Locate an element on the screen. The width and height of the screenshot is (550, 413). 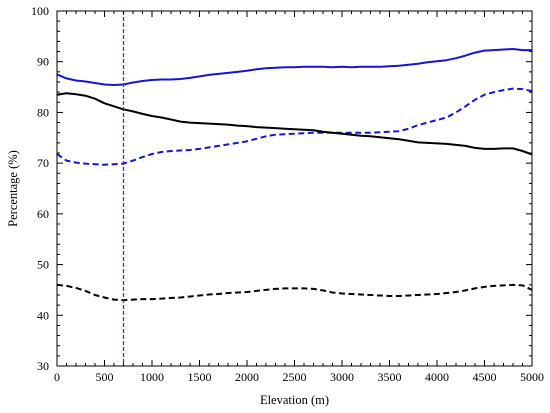
y-tick-label: 90 is located at coordinates (43, 62).